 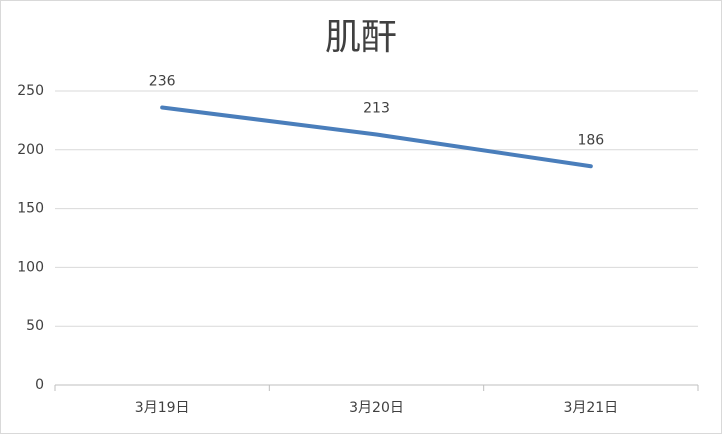 What do you see at coordinates (361, 37) in the screenshot?
I see `chart-title: 肌酐` at bounding box center [361, 37].